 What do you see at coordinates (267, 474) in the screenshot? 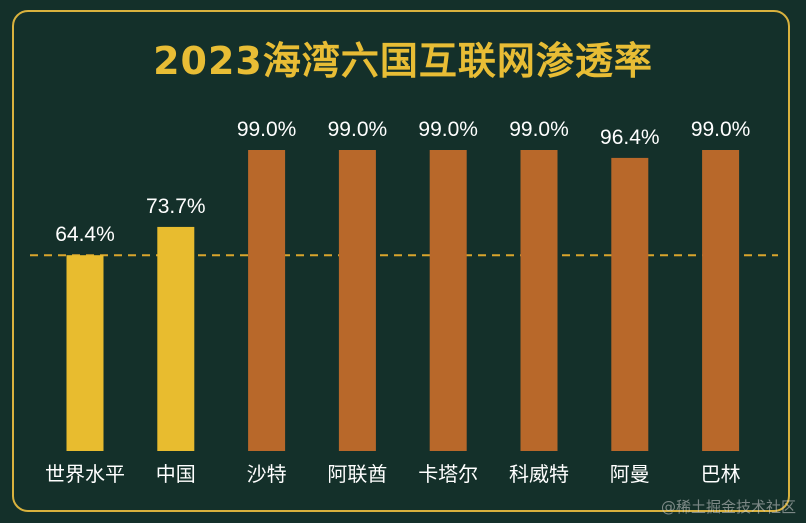
I see `tick-label-2: 沙特` at bounding box center [267, 474].